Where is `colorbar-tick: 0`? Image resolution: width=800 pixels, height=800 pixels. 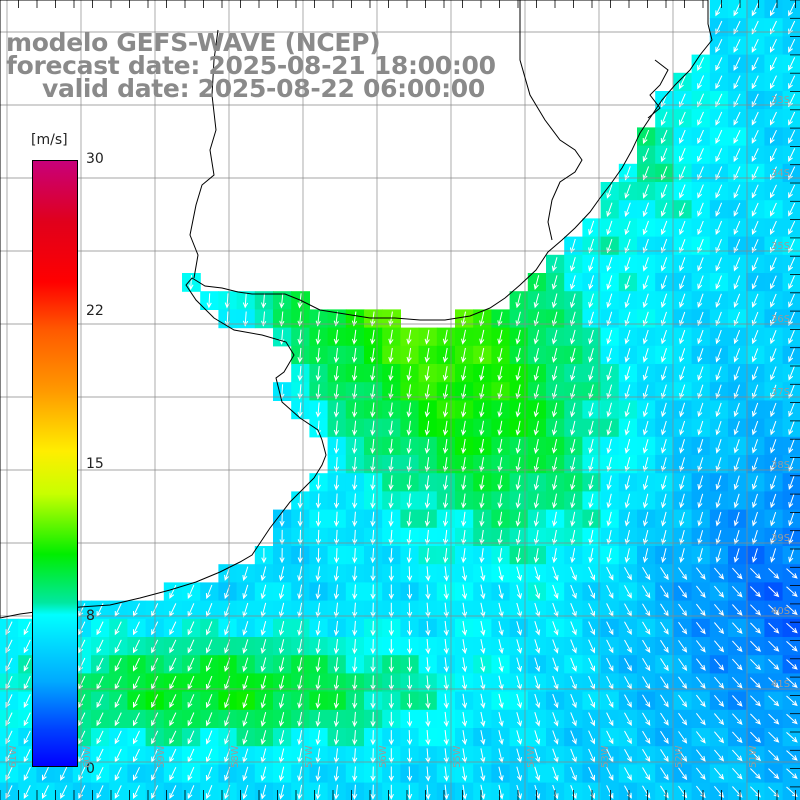 colorbar-tick: 0 is located at coordinates (90, 769).